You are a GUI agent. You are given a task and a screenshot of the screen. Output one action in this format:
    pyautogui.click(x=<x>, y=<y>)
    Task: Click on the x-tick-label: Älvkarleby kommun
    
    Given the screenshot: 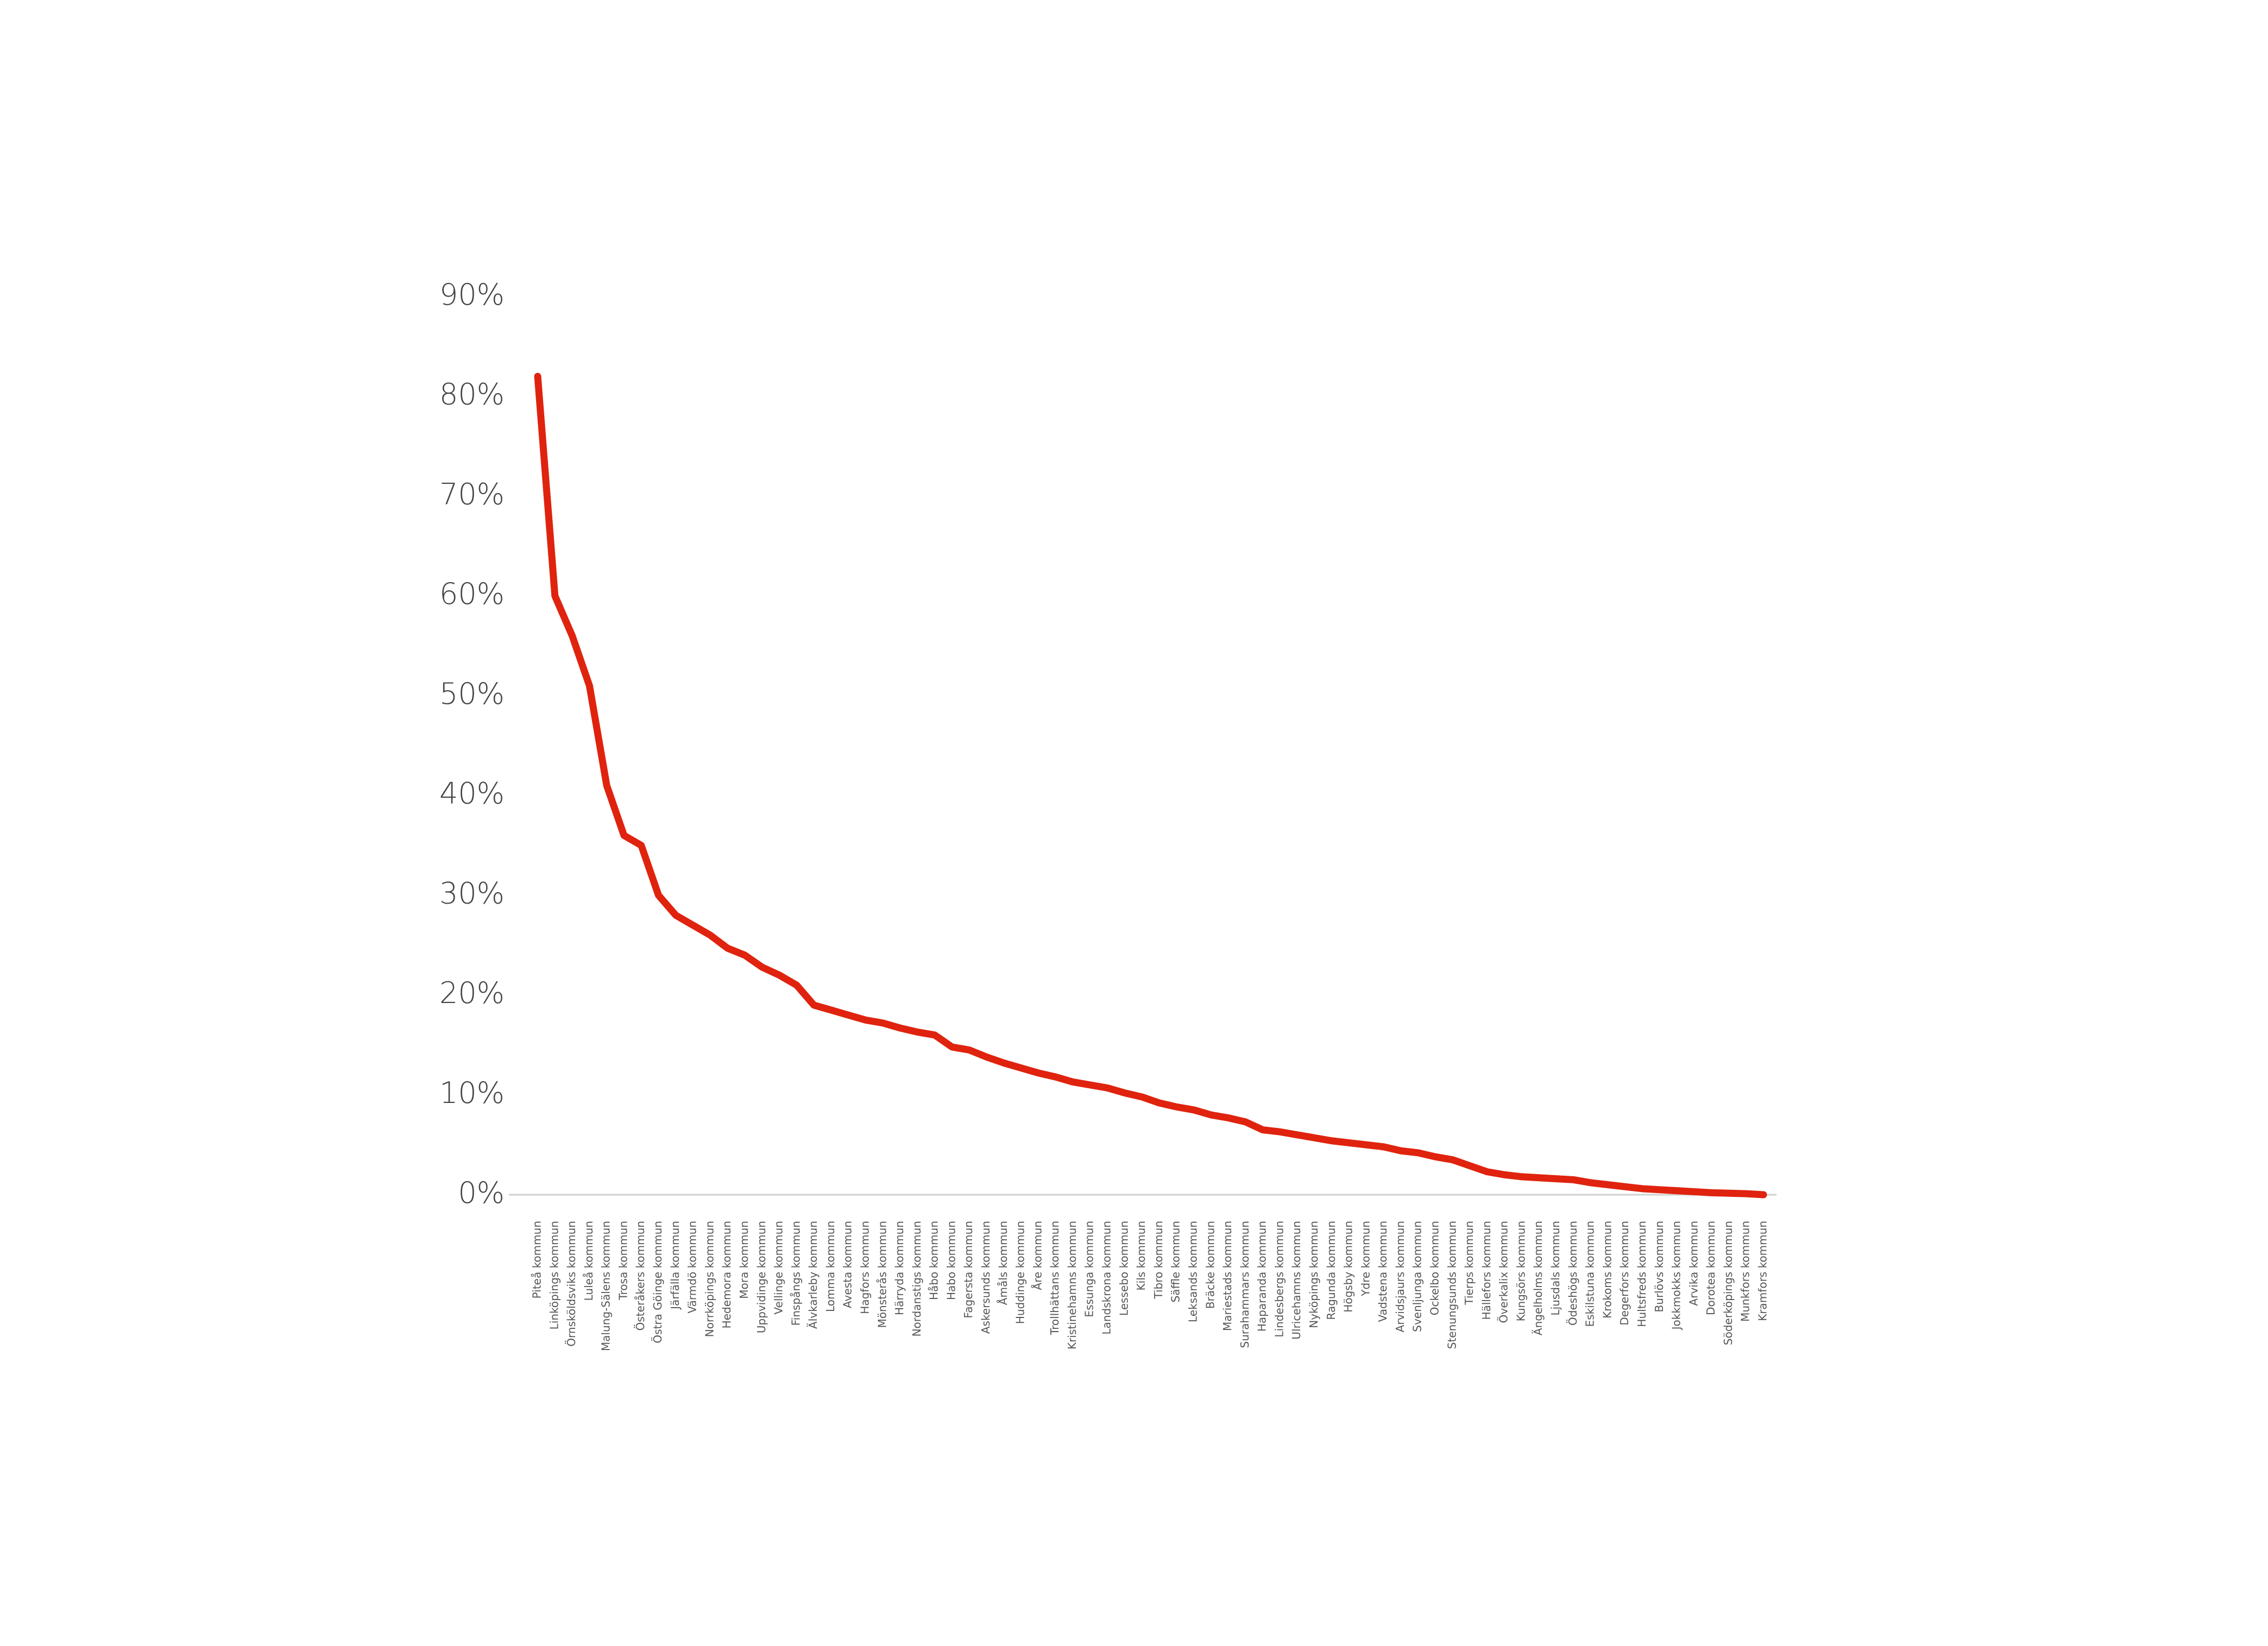 What is the action you would take?
    pyautogui.click(x=814, y=1275)
    